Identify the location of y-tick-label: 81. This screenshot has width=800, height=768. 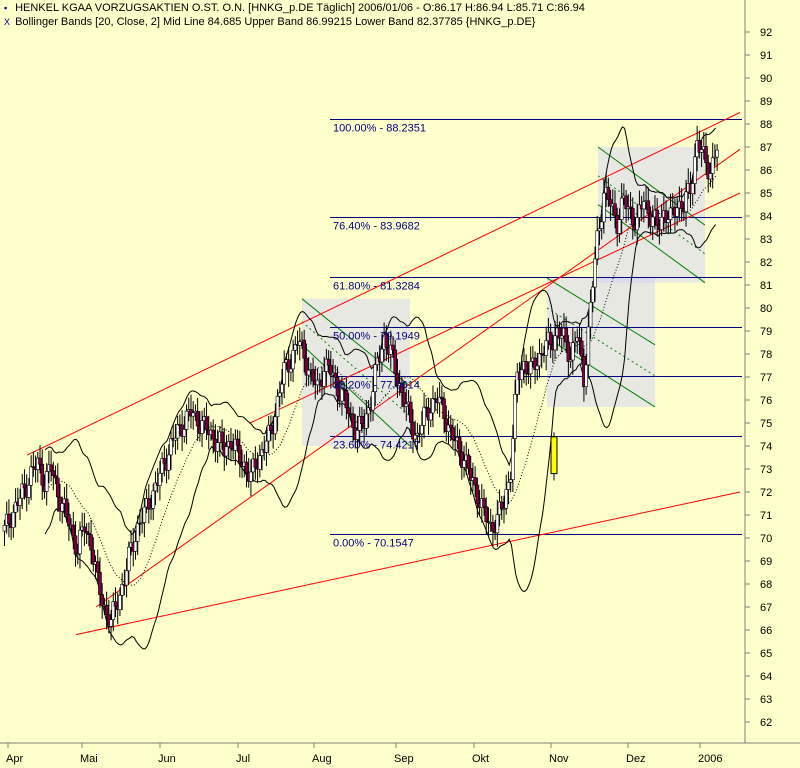
(766, 286).